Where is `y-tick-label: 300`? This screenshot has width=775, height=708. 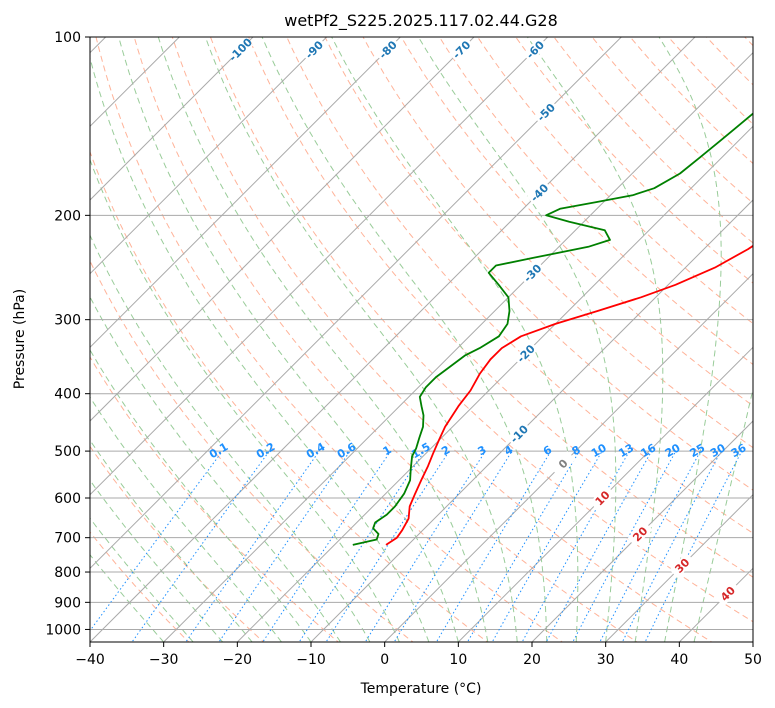
y-tick-label: 300 is located at coordinates (67, 321).